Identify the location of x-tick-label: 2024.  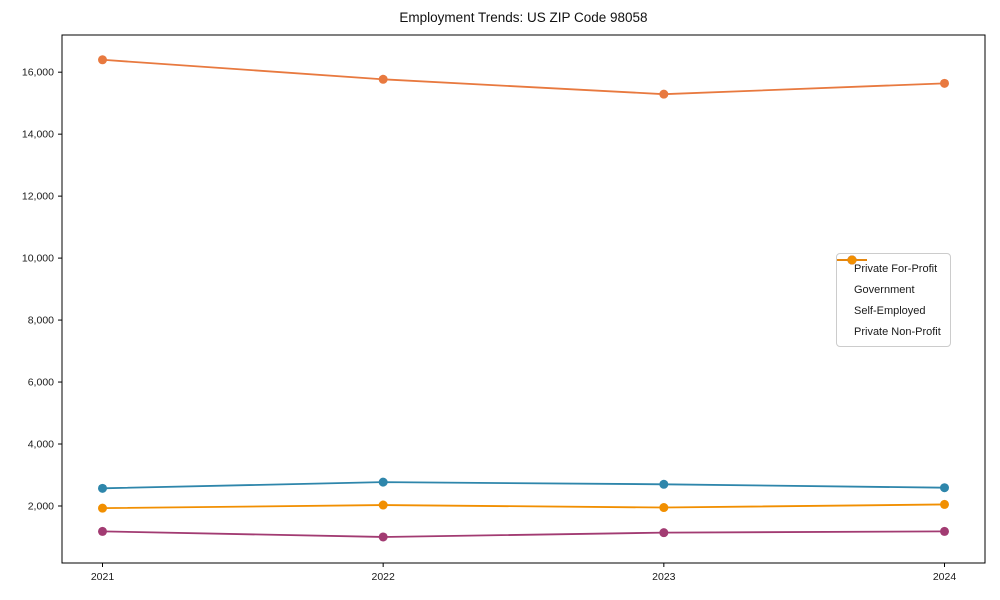
(945, 577).